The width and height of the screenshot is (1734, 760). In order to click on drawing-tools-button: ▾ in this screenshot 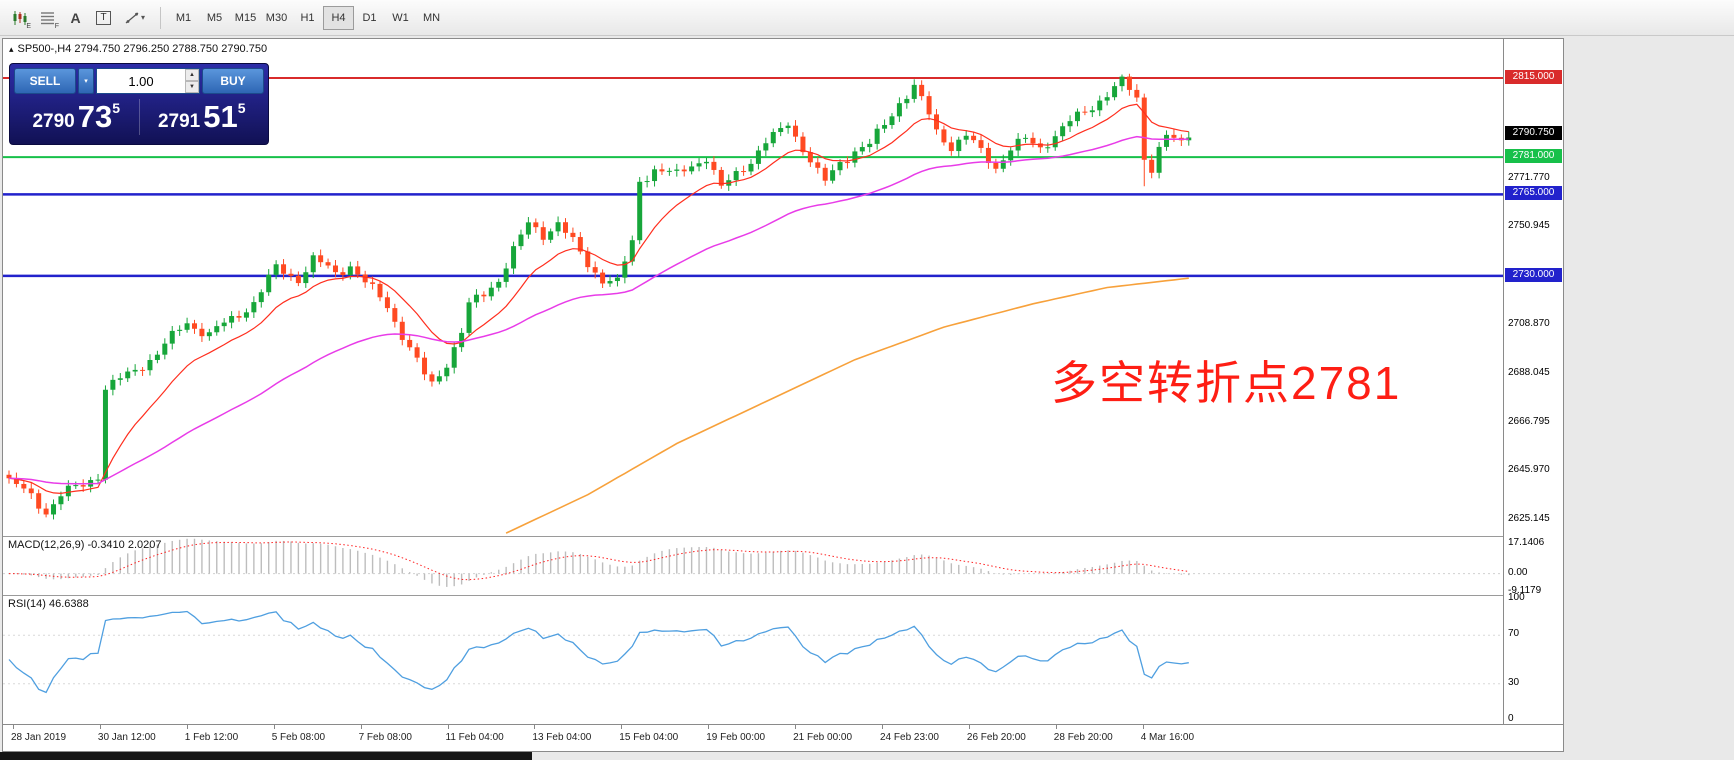, I will do `click(135, 18)`.